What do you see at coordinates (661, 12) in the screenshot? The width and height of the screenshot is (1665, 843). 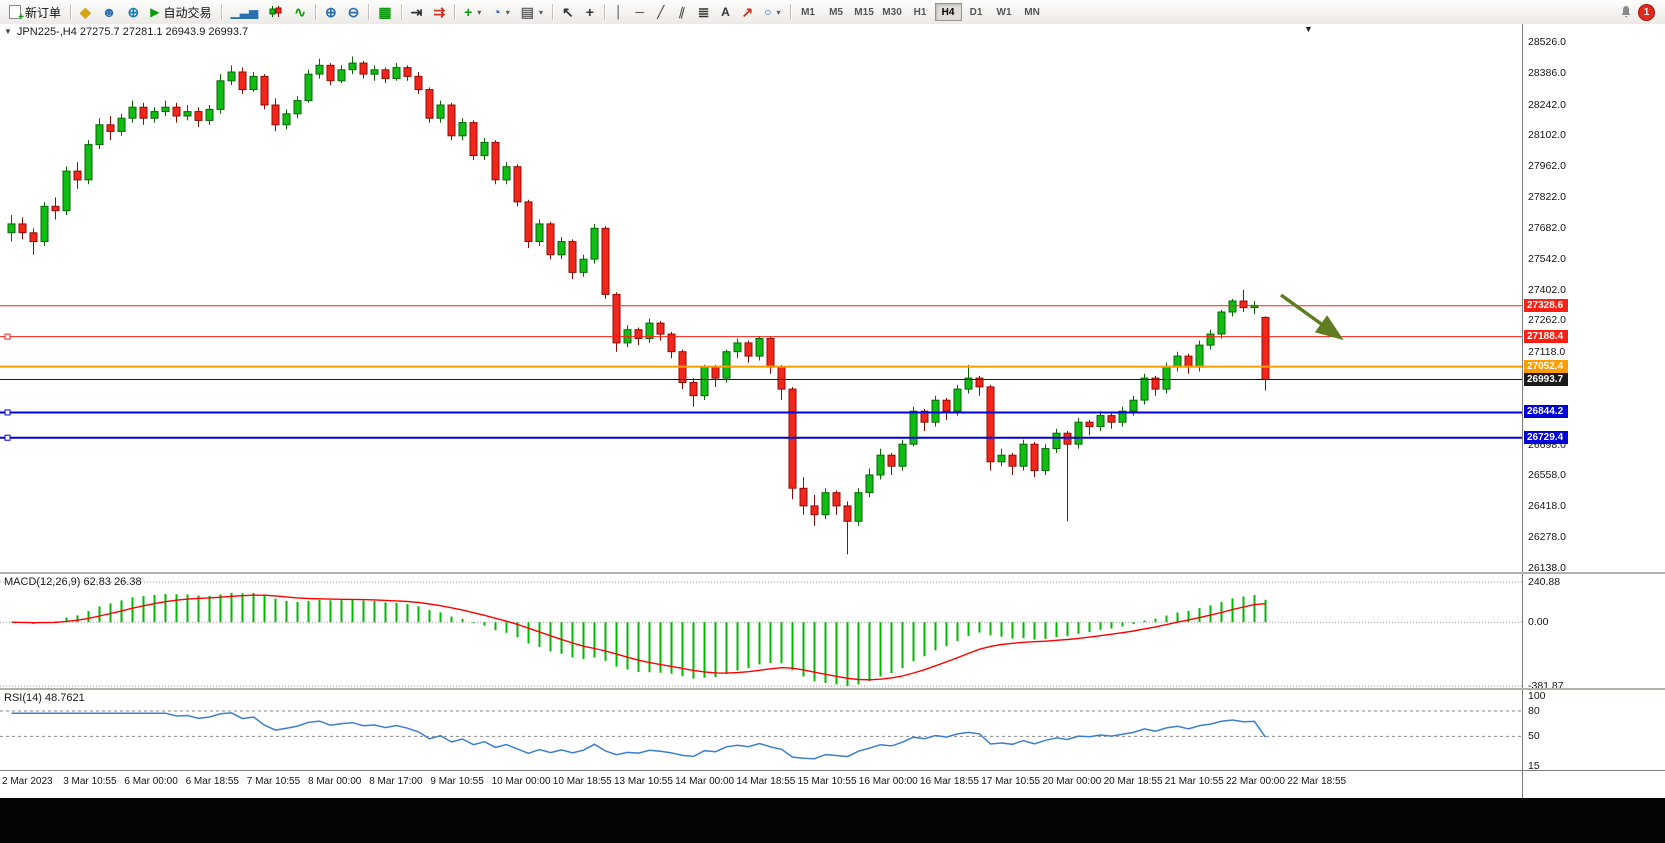 I see `trendline-button: ╱` at bounding box center [661, 12].